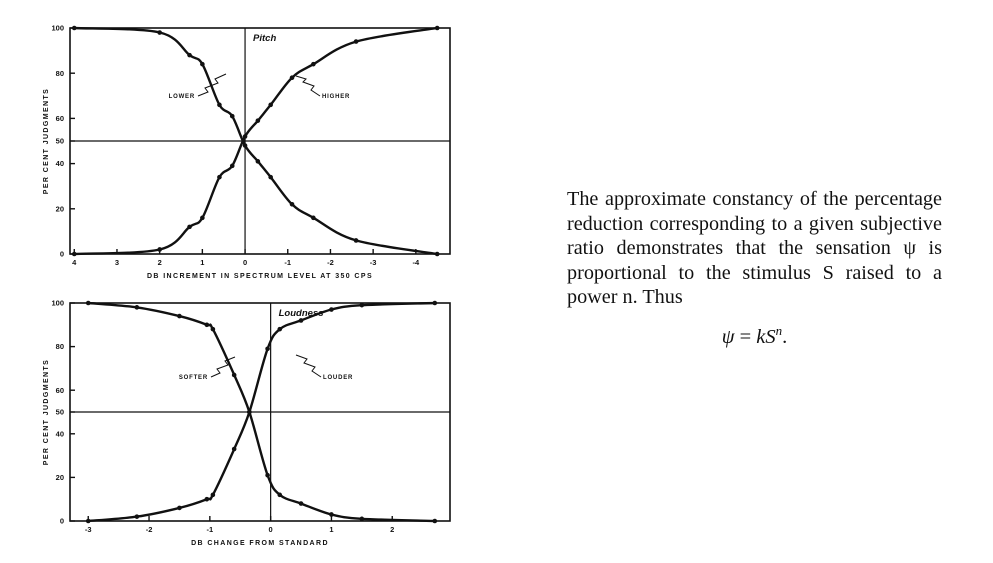 The height and width of the screenshot is (563, 993). I want to click on loudness-y-tick-label: 60, so click(60, 390).